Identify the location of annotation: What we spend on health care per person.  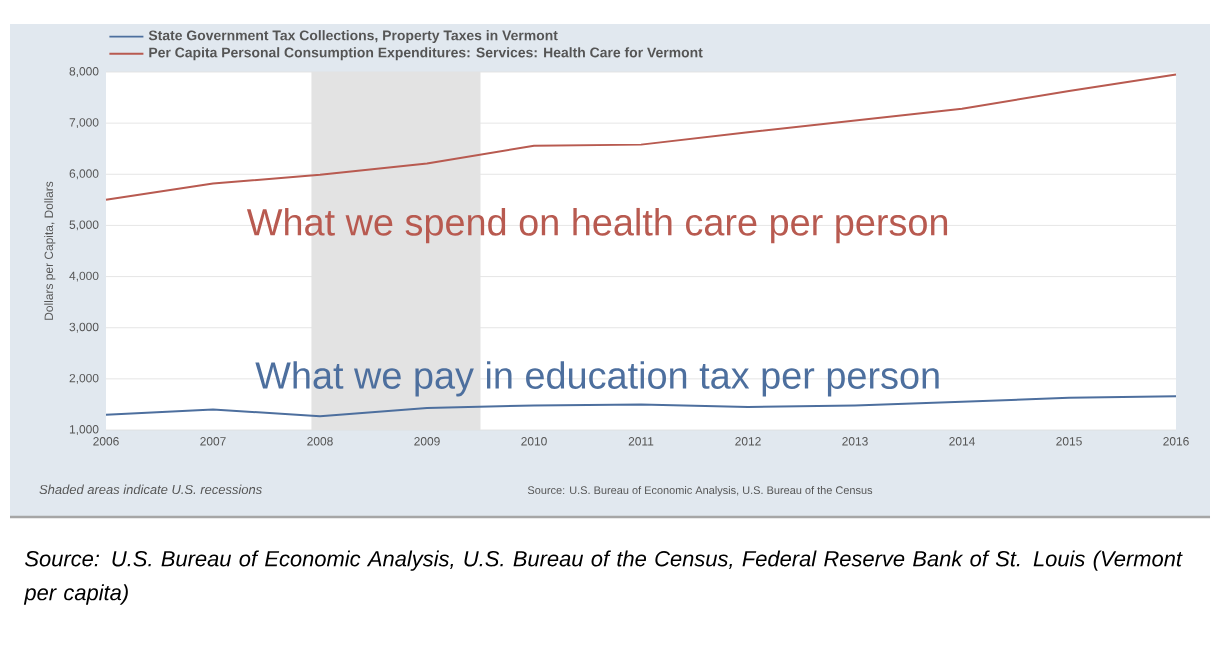
(597, 225).